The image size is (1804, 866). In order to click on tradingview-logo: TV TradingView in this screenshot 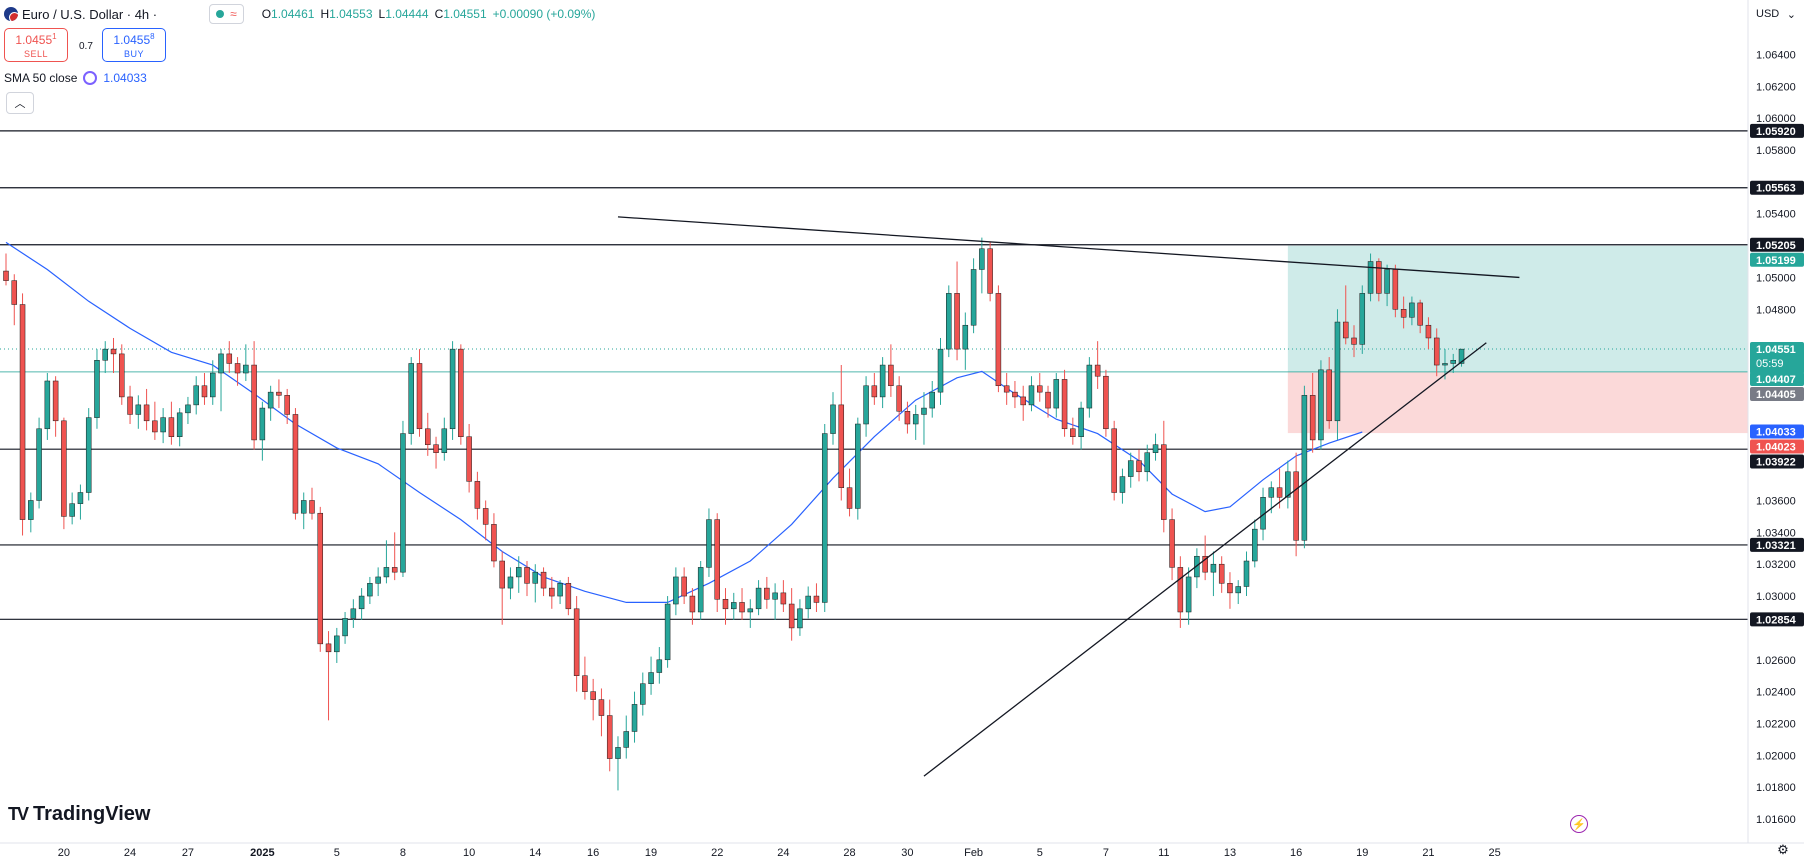, I will do `click(79, 814)`.